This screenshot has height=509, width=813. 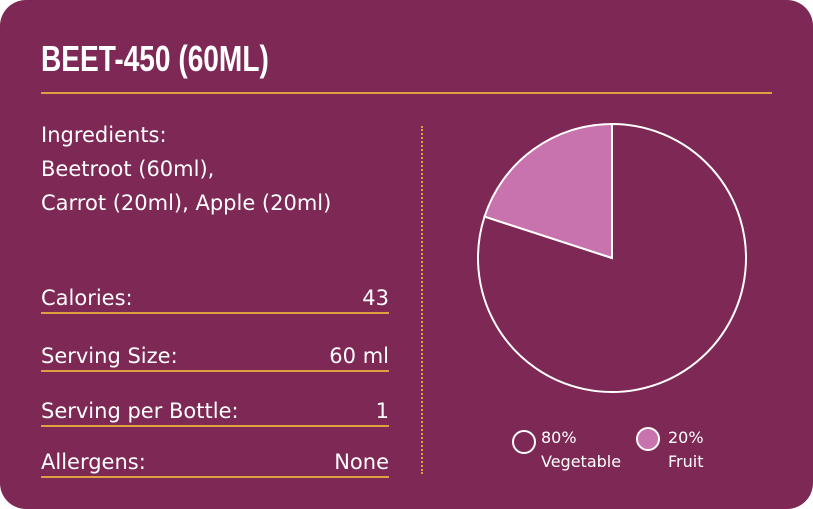 What do you see at coordinates (524, 442) in the screenshot?
I see `legend-swatch-vegetable` at bounding box center [524, 442].